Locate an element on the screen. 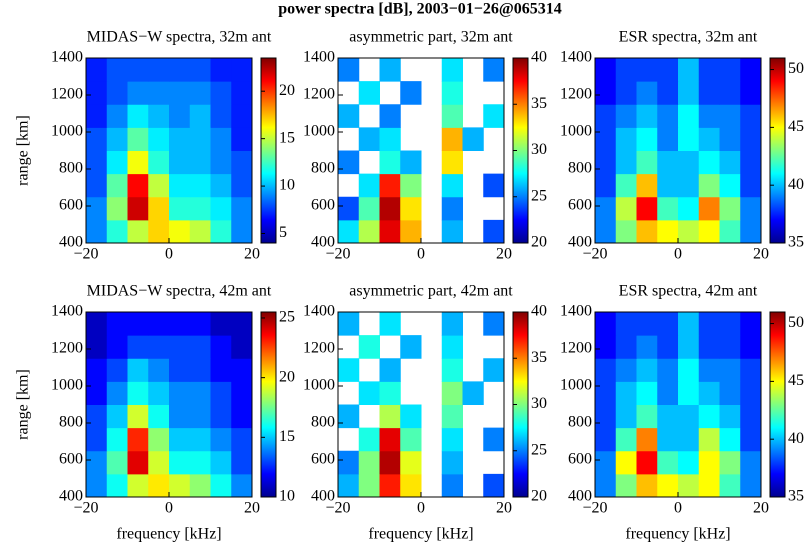 Image resolution: width=809 pixels, height=552 pixels. colorbar-tick-label: 10 is located at coordinates (287, 185).